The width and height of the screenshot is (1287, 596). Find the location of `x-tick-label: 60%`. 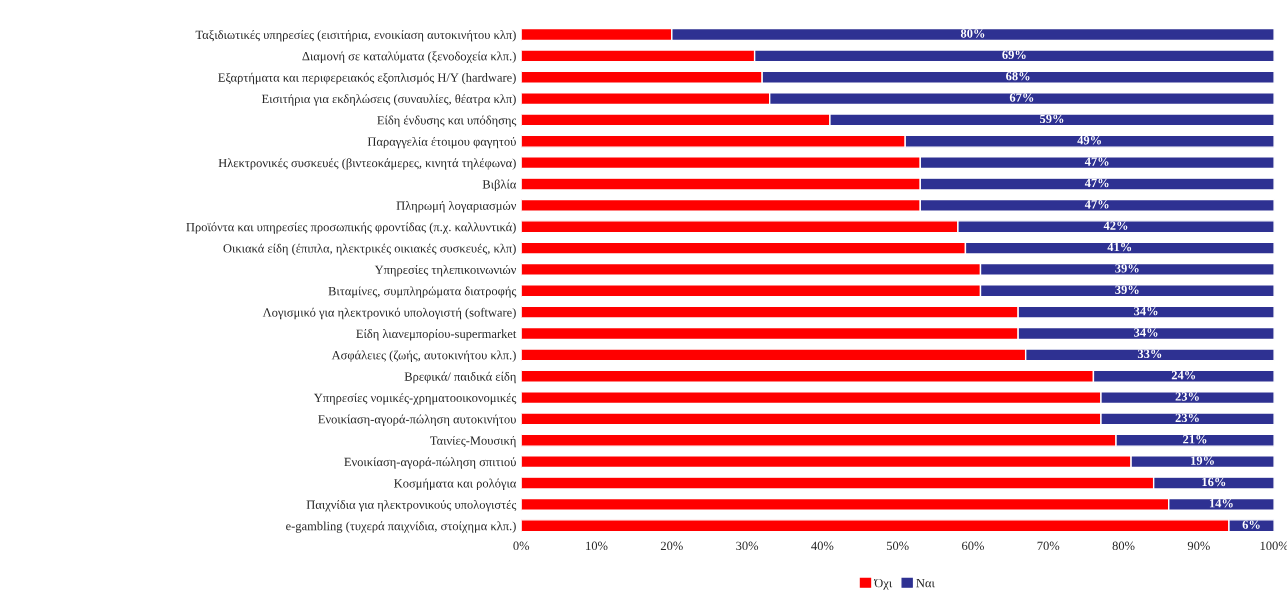

x-tick-label: 60% is located at coordinates (973, 546).